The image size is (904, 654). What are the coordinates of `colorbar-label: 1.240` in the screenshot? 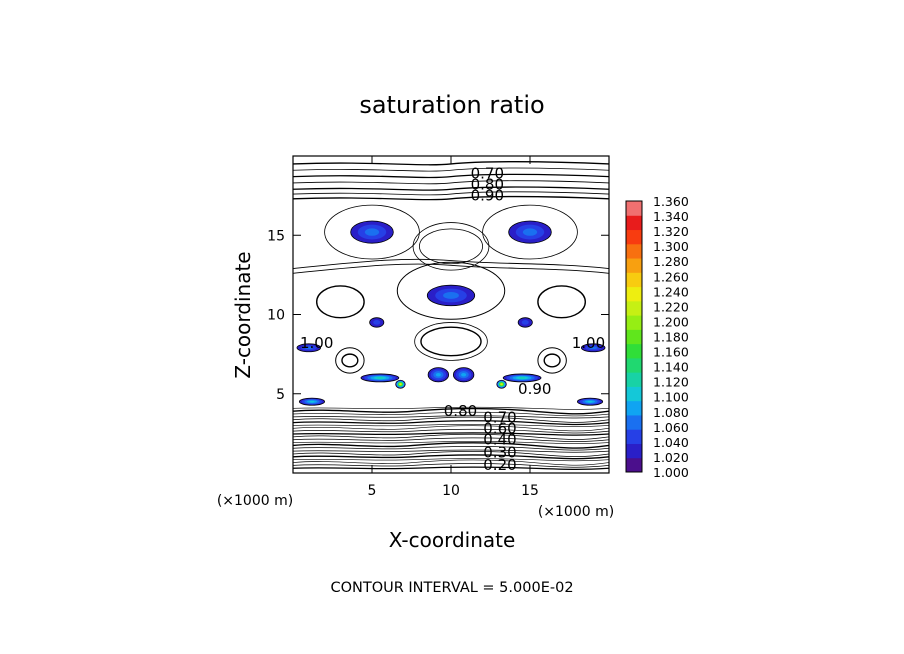 It's located at (671, 291).